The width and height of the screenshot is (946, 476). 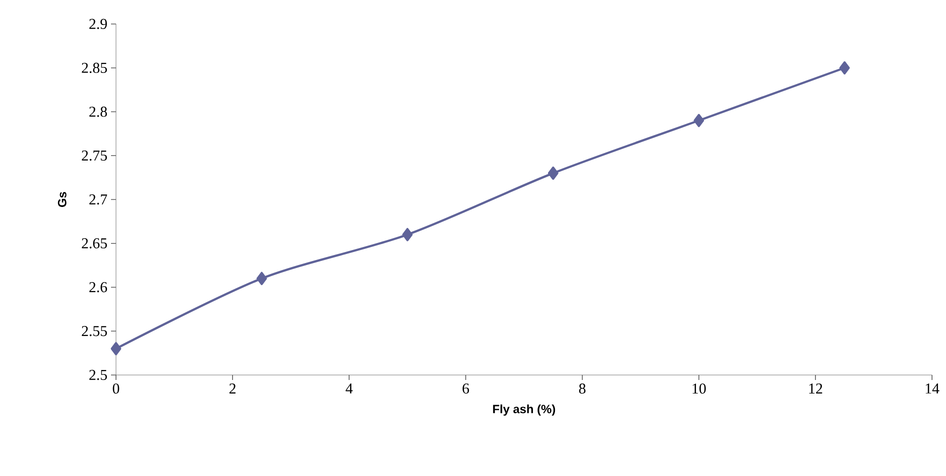 What do you see at coordinates (94, 67) in the screenshot?
I see `y-tick-label: 2.85` at bounding box center [94, 67].